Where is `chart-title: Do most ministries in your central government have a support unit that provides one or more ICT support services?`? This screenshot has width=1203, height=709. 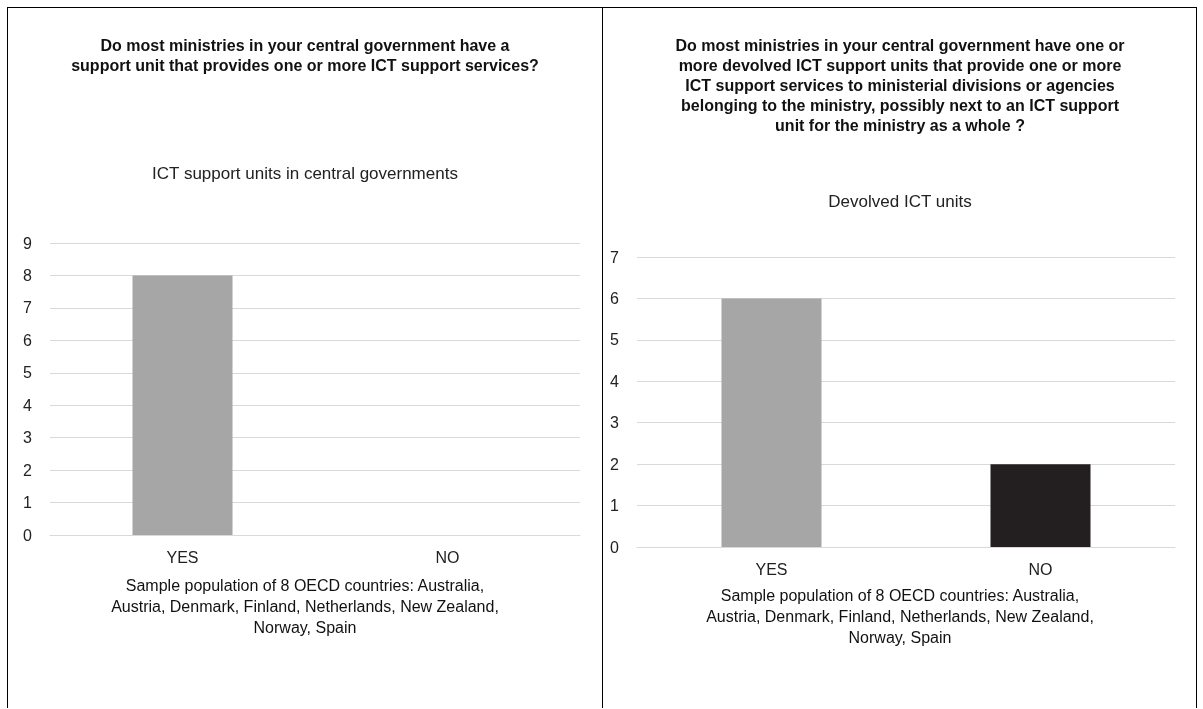 chart-title: Do most ministries in your central government have a support unit that provides one or more ICT support services? is located at coordinates (305, 56).